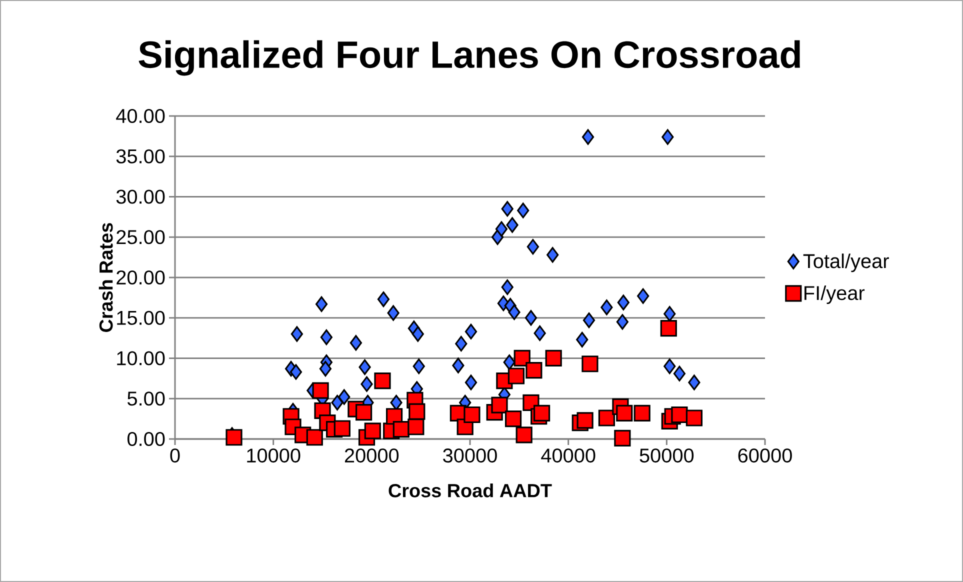 Image resolution: width=963 pixels, height=582 pixels. I want to click on y-axis-title: Crash Rates, so click(105, 277).